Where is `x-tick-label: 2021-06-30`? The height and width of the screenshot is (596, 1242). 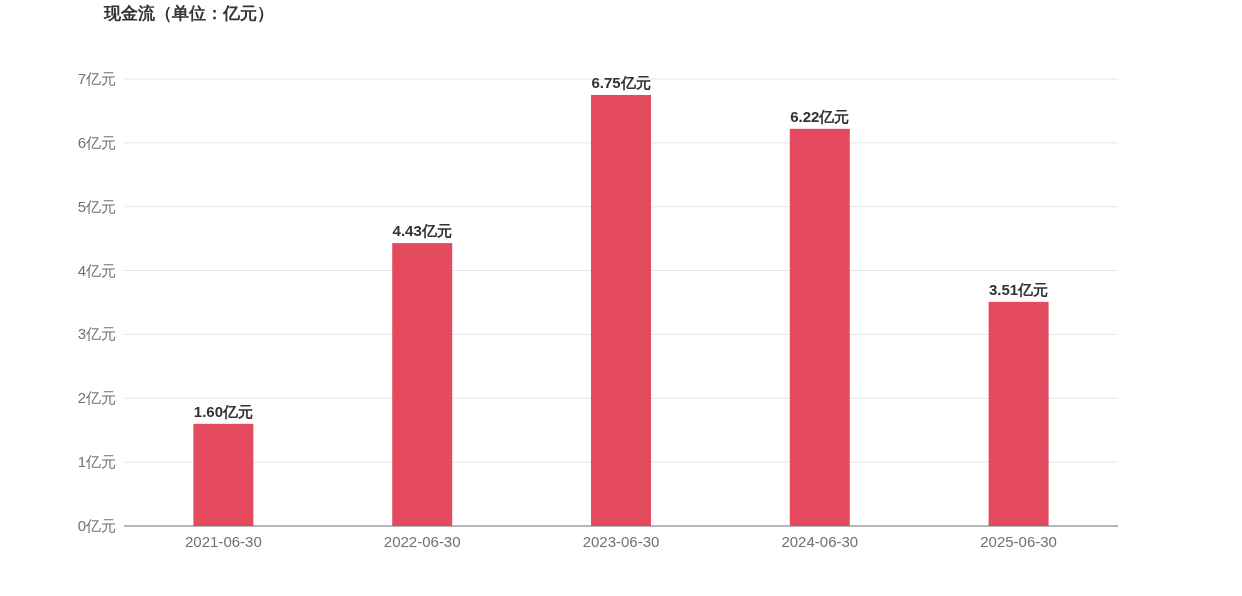 x-tick-label: 2021-06-30 is located at coordinates (223, 541).